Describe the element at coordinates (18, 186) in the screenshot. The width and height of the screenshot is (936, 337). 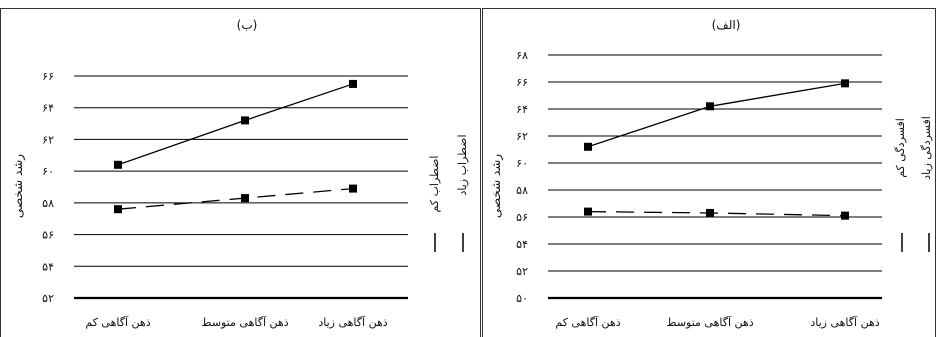
I see `chart-b-ylabel: رشد شخصی` at that location.